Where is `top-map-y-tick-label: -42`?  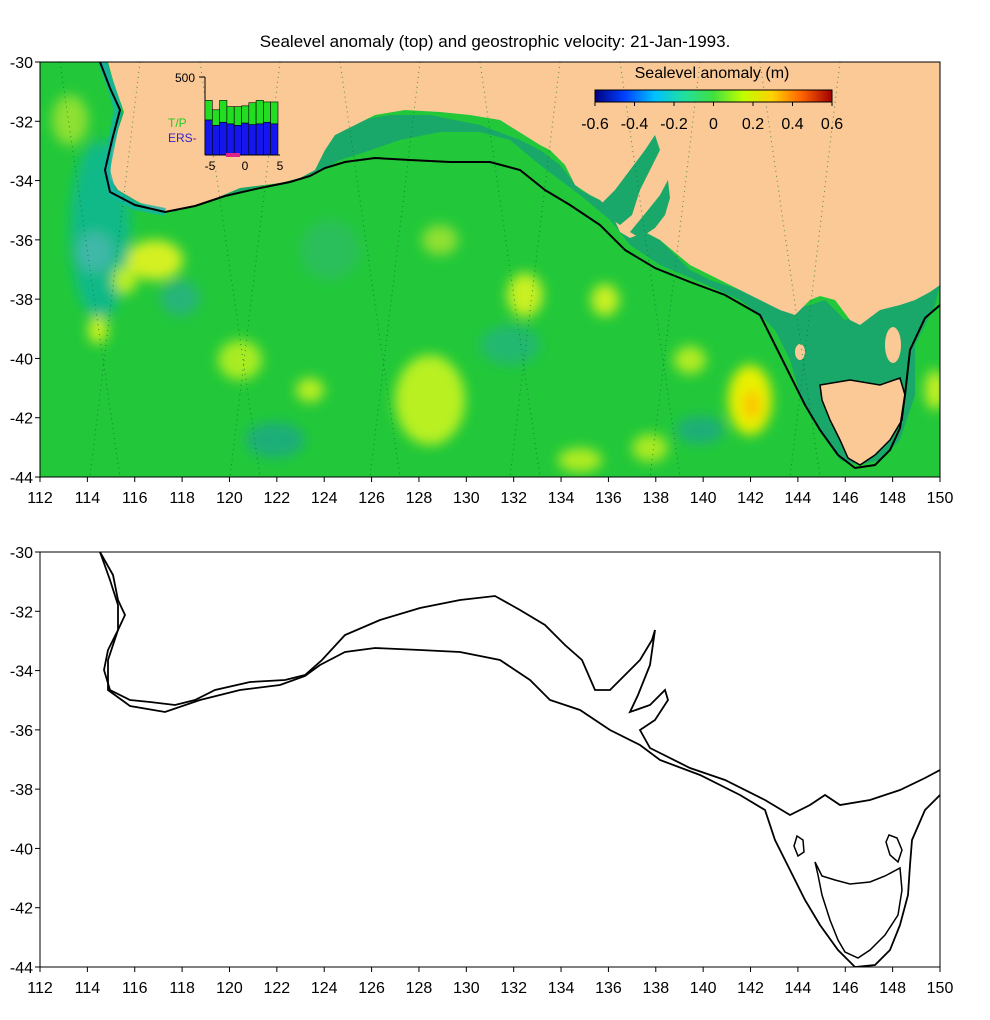 top-map-y-tick-label: -42 is located at coordinates (21, 419).